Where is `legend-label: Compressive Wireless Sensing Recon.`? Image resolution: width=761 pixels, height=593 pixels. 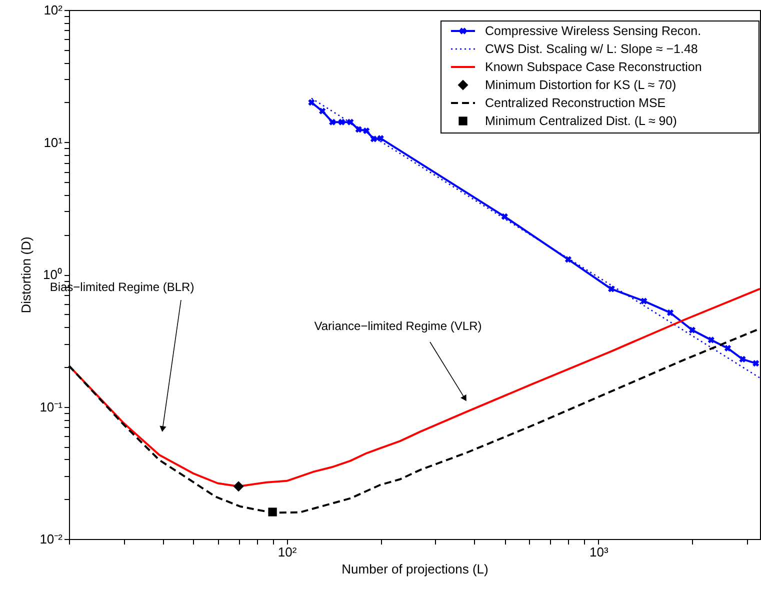 legend-label: Compressive Wireless Sensing Recon. is located at coordinates (593, 31).